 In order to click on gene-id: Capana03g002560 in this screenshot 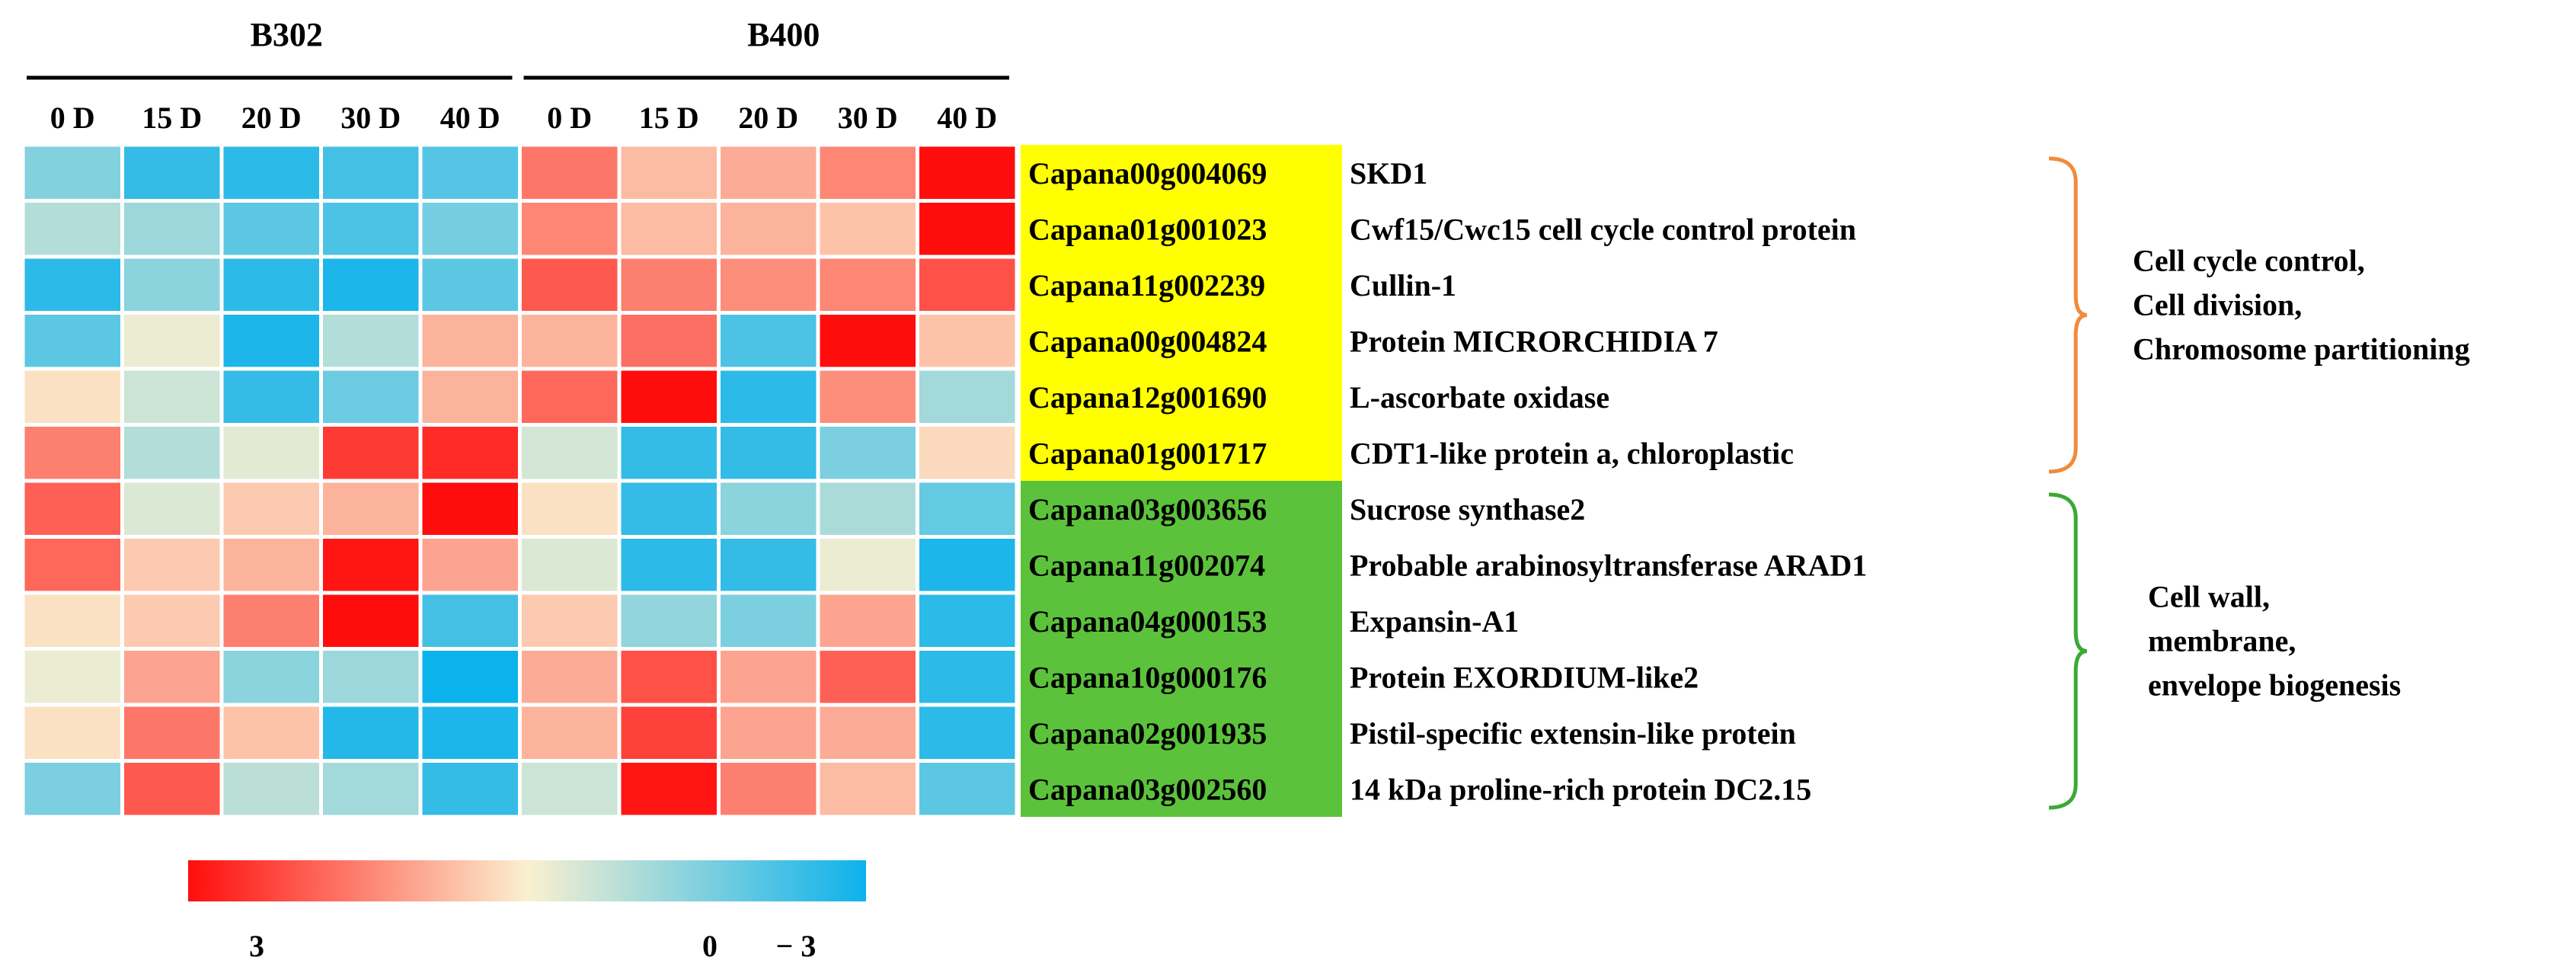, I will do `click(1148, 789)`.